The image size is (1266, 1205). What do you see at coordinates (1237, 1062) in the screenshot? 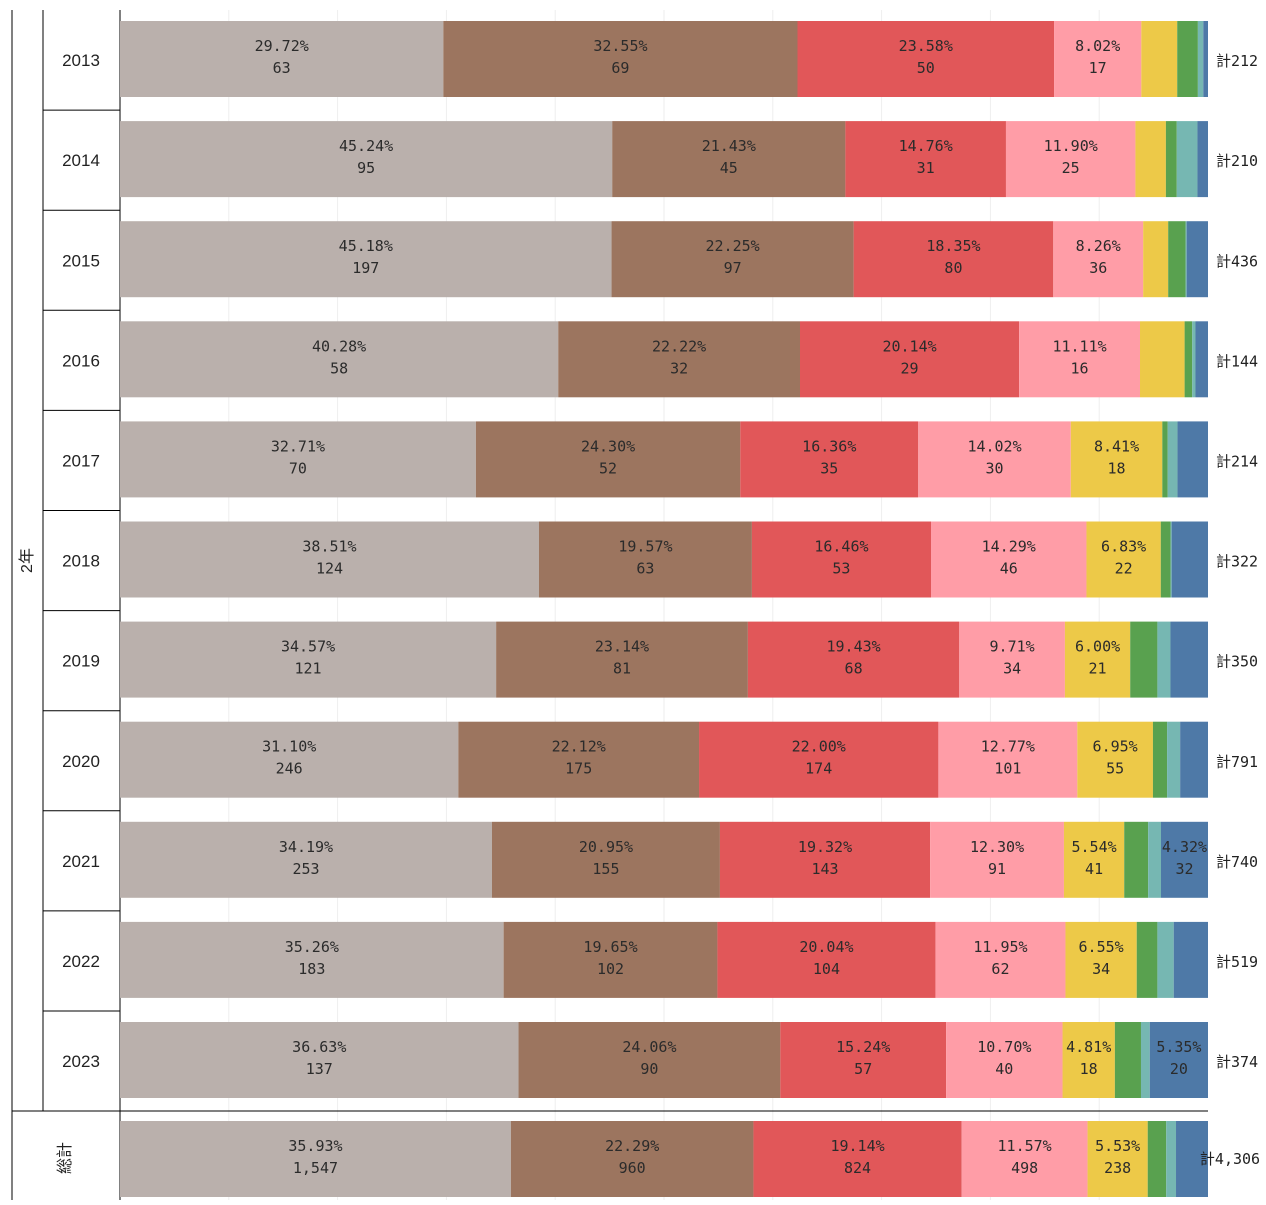
I see `row-total-label: 計374` at bounding box center [1237, 1062].